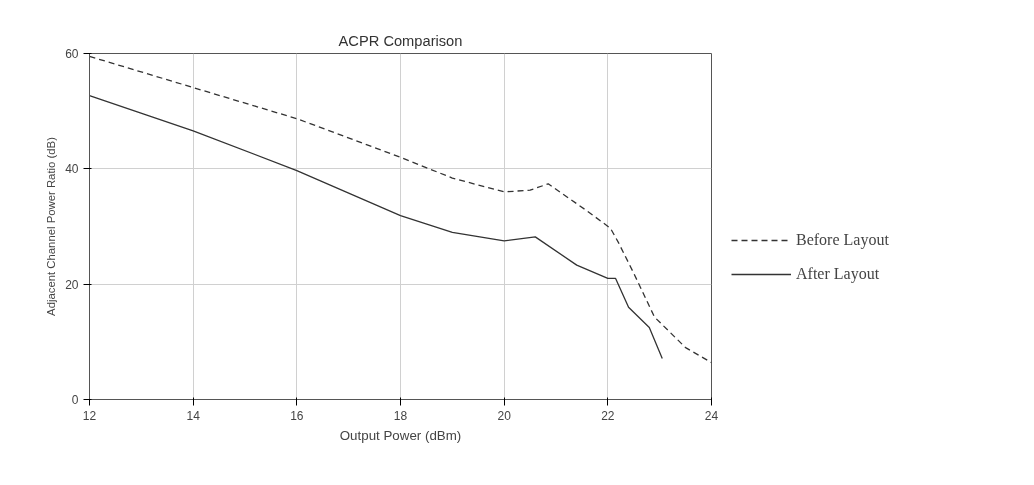 The image size is (1034, 485). I want to click on legend-label: After Layout, so click(838, 274).